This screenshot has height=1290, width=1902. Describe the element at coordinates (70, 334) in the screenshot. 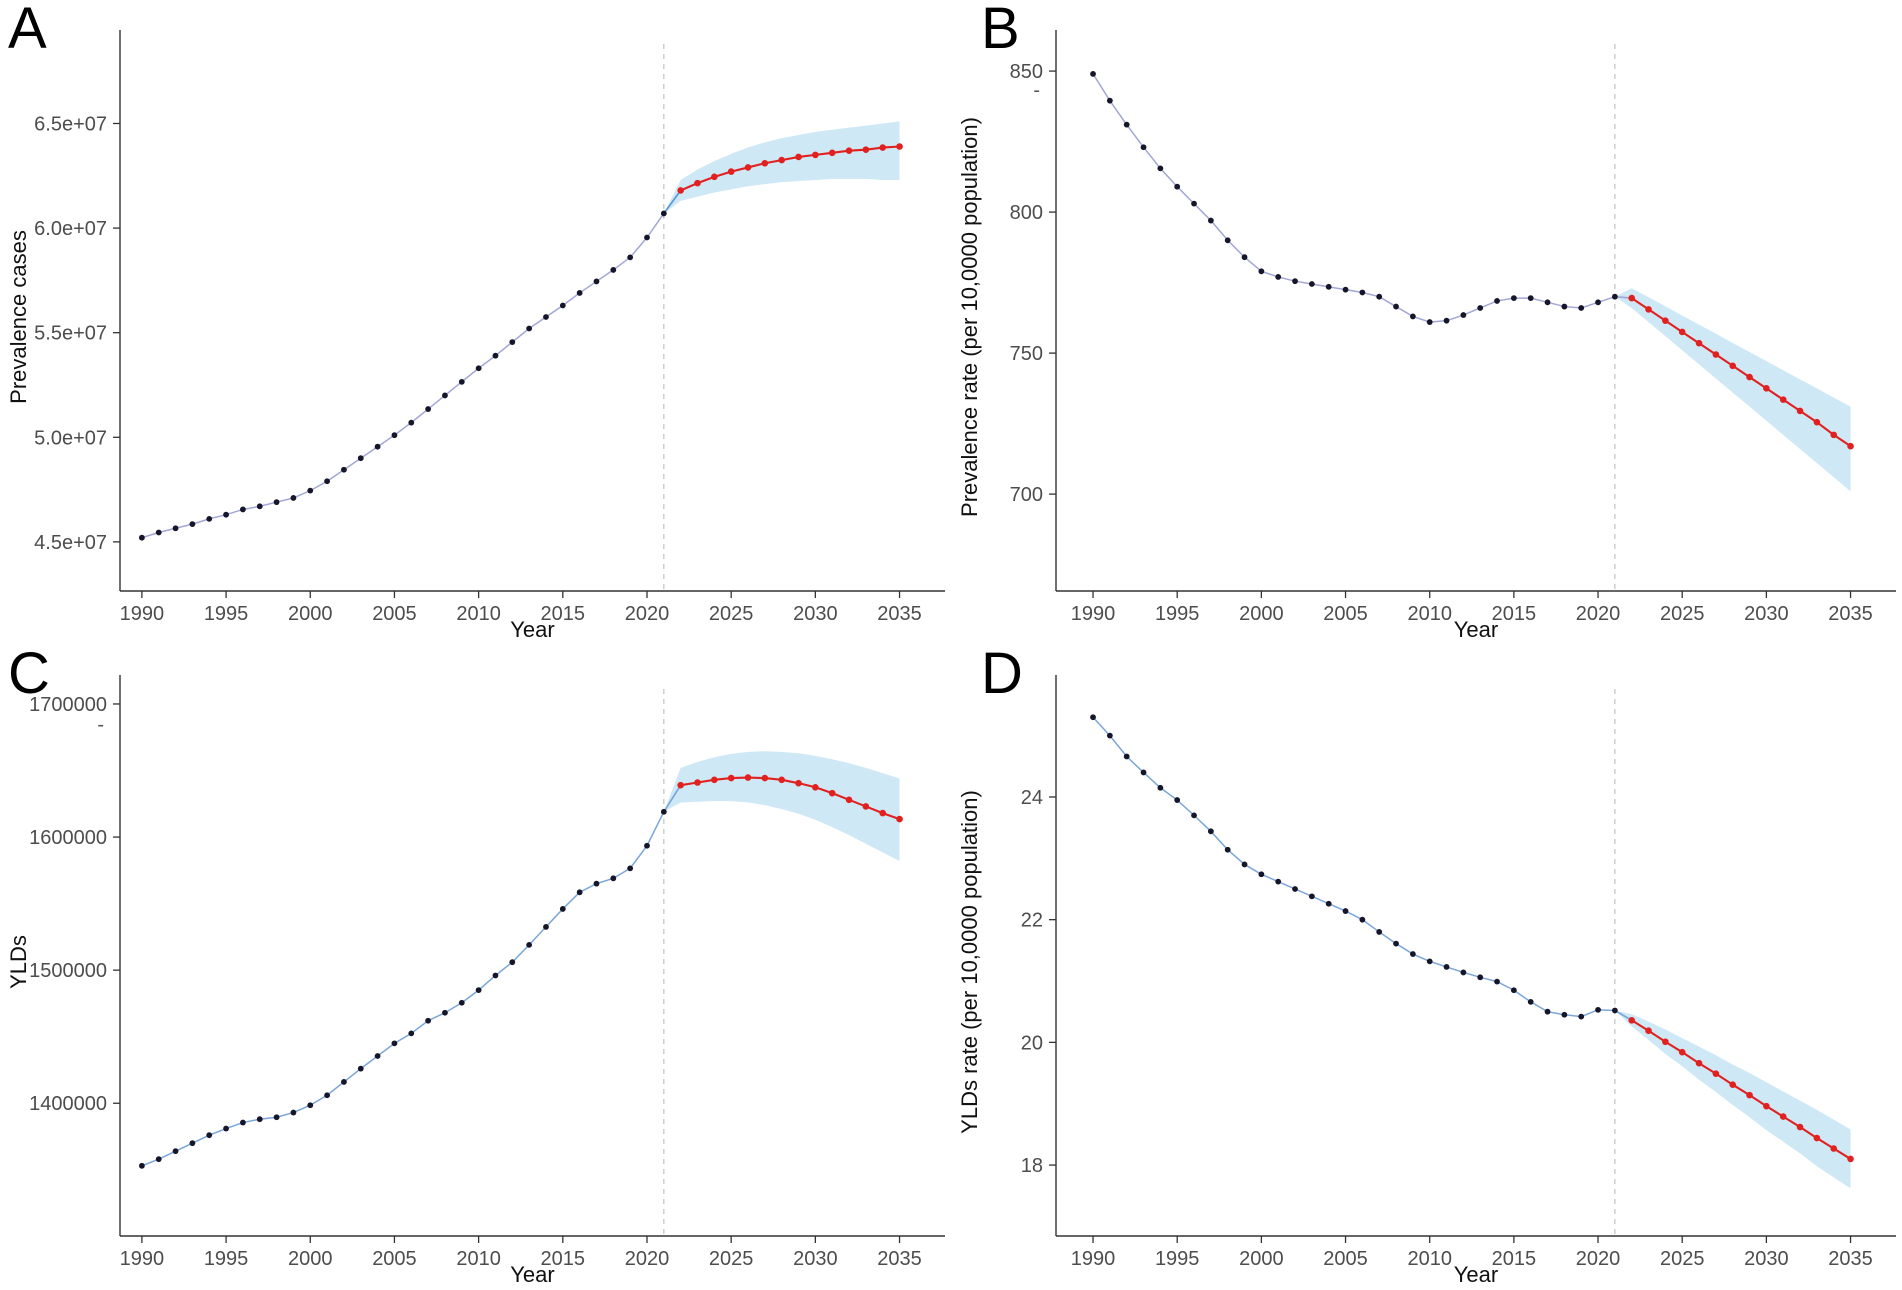

I see `y-tick-label: 5.5e+07` at that location.